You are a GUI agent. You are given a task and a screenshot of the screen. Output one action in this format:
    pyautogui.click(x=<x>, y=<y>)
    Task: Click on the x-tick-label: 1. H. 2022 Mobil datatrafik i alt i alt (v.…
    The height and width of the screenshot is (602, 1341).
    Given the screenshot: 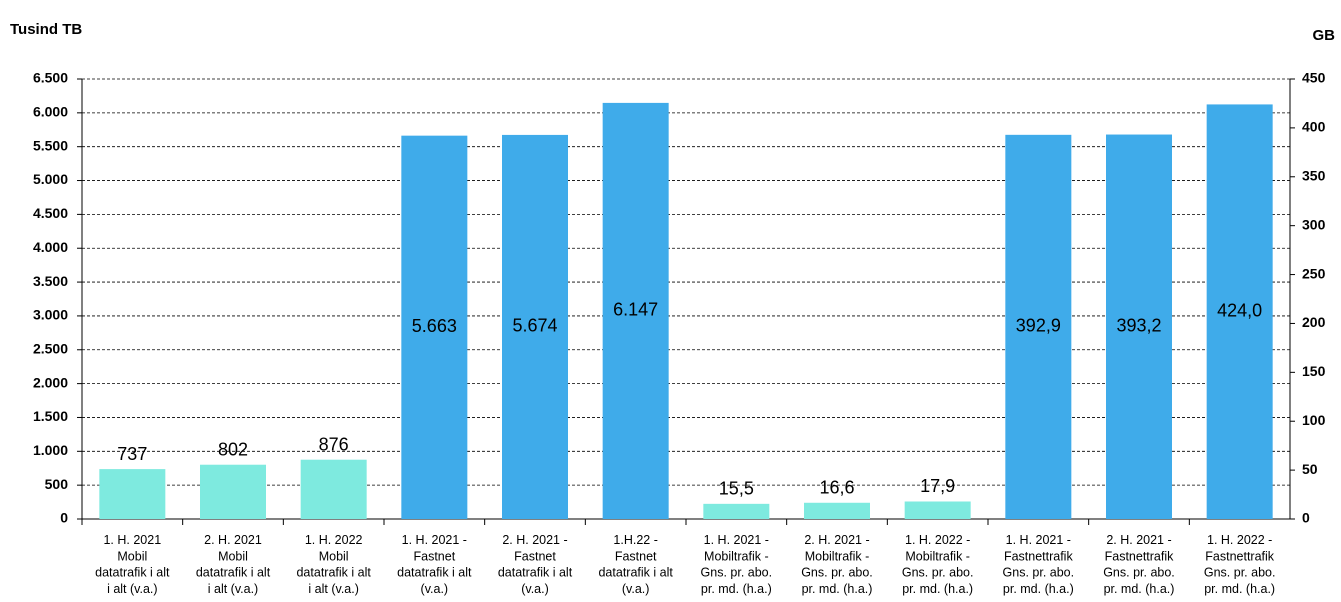 What is the action you would take?
    pyautogui.click(x=333, y=564)
    